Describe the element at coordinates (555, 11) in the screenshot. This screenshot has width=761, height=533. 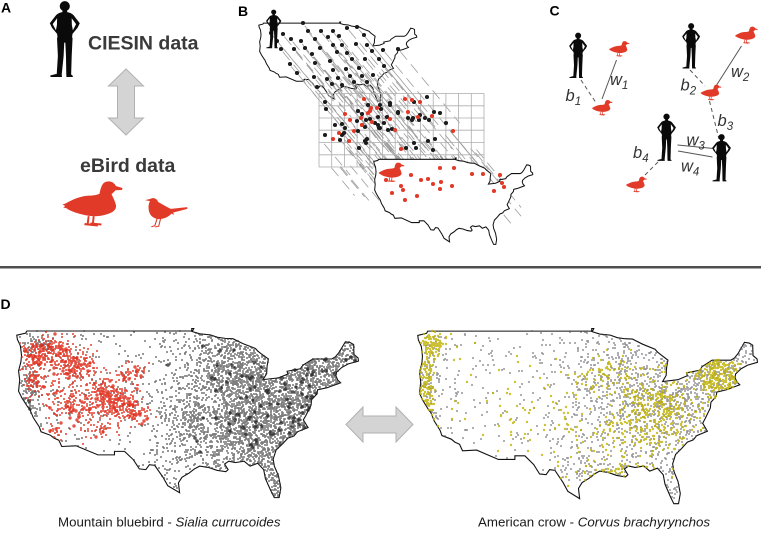
I see `svg-text: C` at that location.